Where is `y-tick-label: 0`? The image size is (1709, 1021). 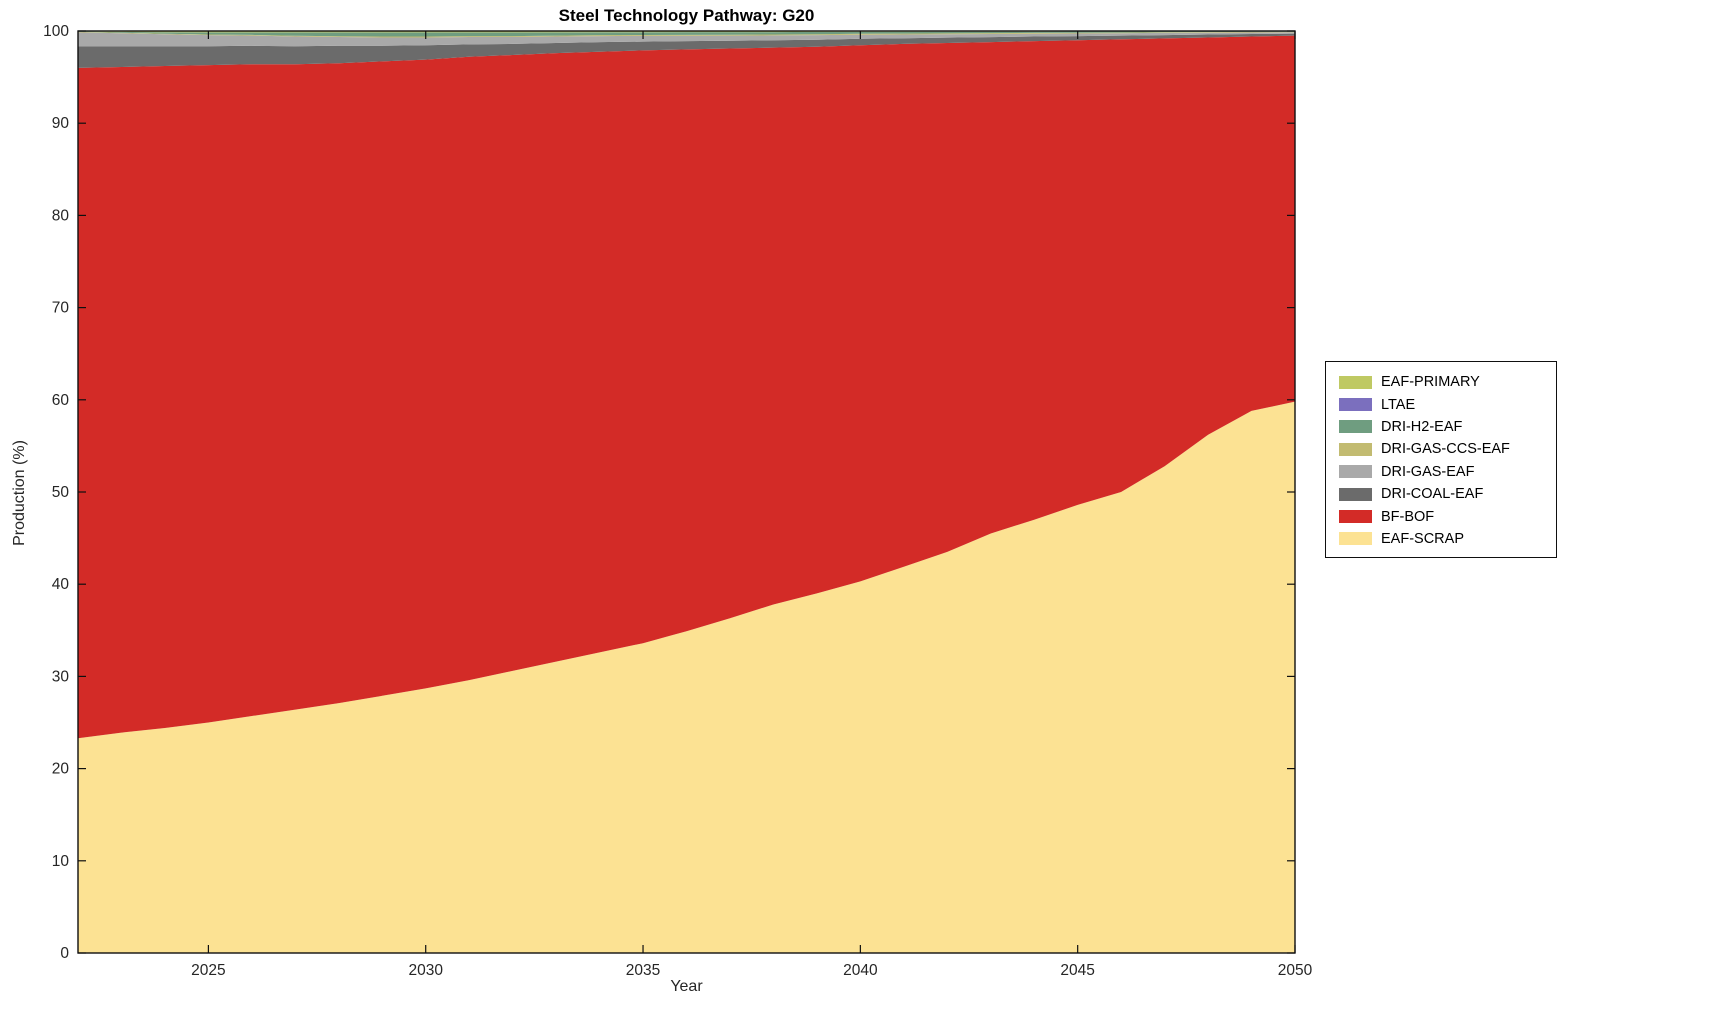
y-tick-label: 0 is located at coordinates (64, 953).